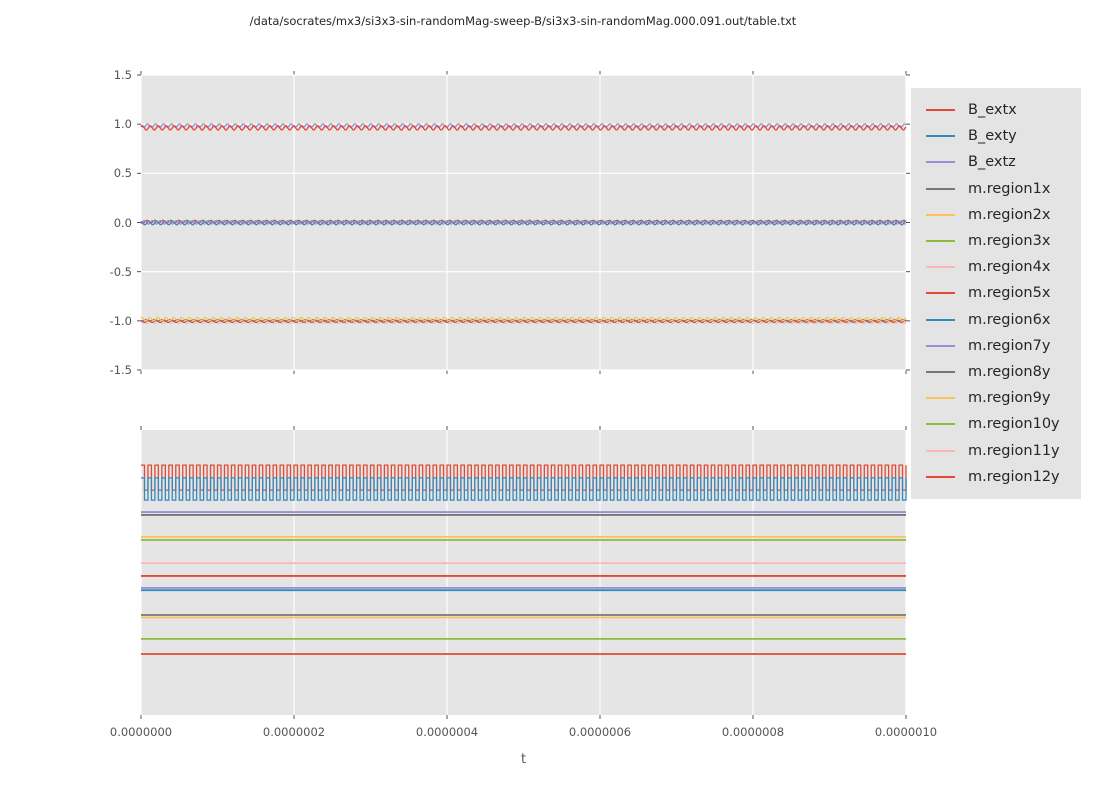  Describe the element at coordinates (523, 759) in the screenshot. I see `x-axis-title: t` at that location.